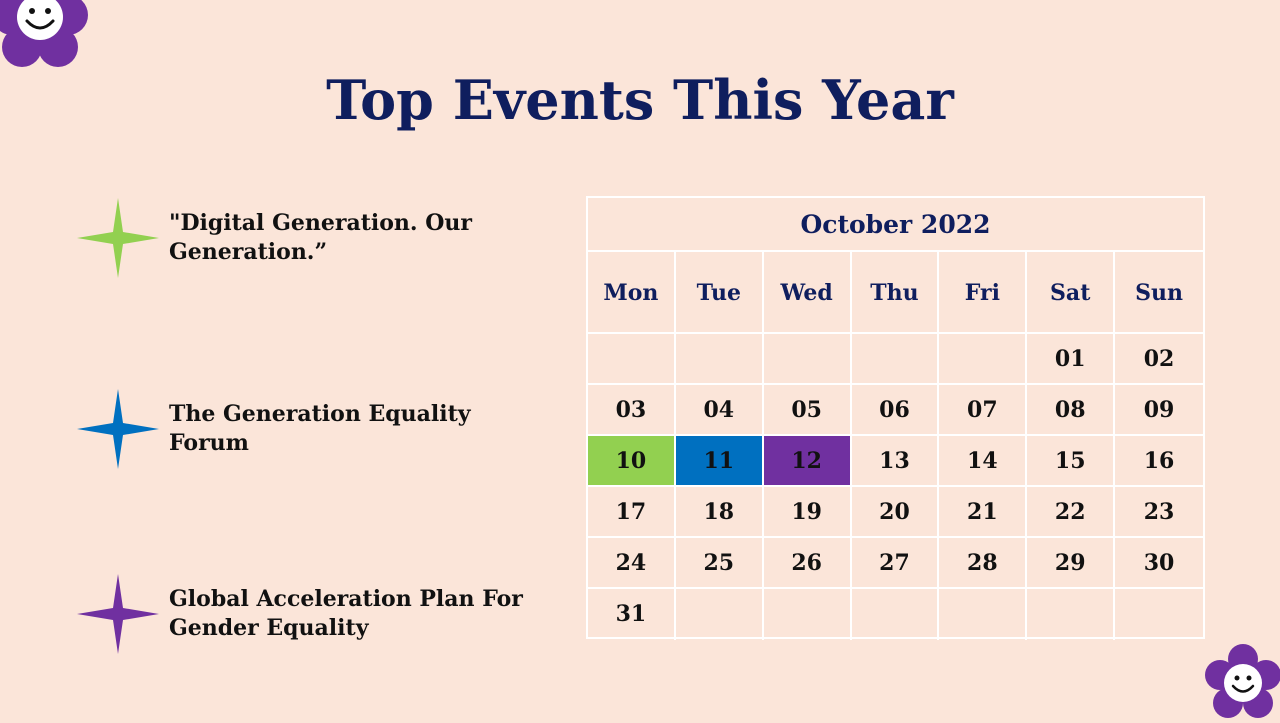  What do you see at coordinates (632, 461) in the screenshot?
I see `calendar-day: 10` at bounding box center [632, 461].